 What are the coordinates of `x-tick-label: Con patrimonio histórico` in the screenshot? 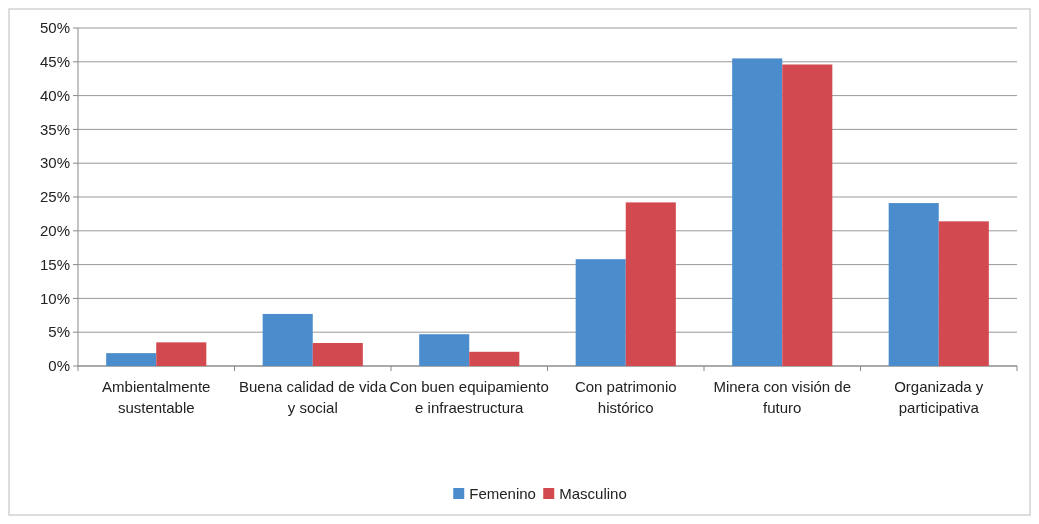 It's located at (625, 397).